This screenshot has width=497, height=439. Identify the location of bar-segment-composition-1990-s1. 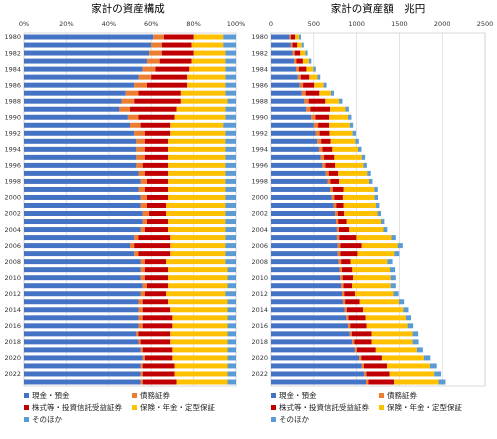
(133, 117).